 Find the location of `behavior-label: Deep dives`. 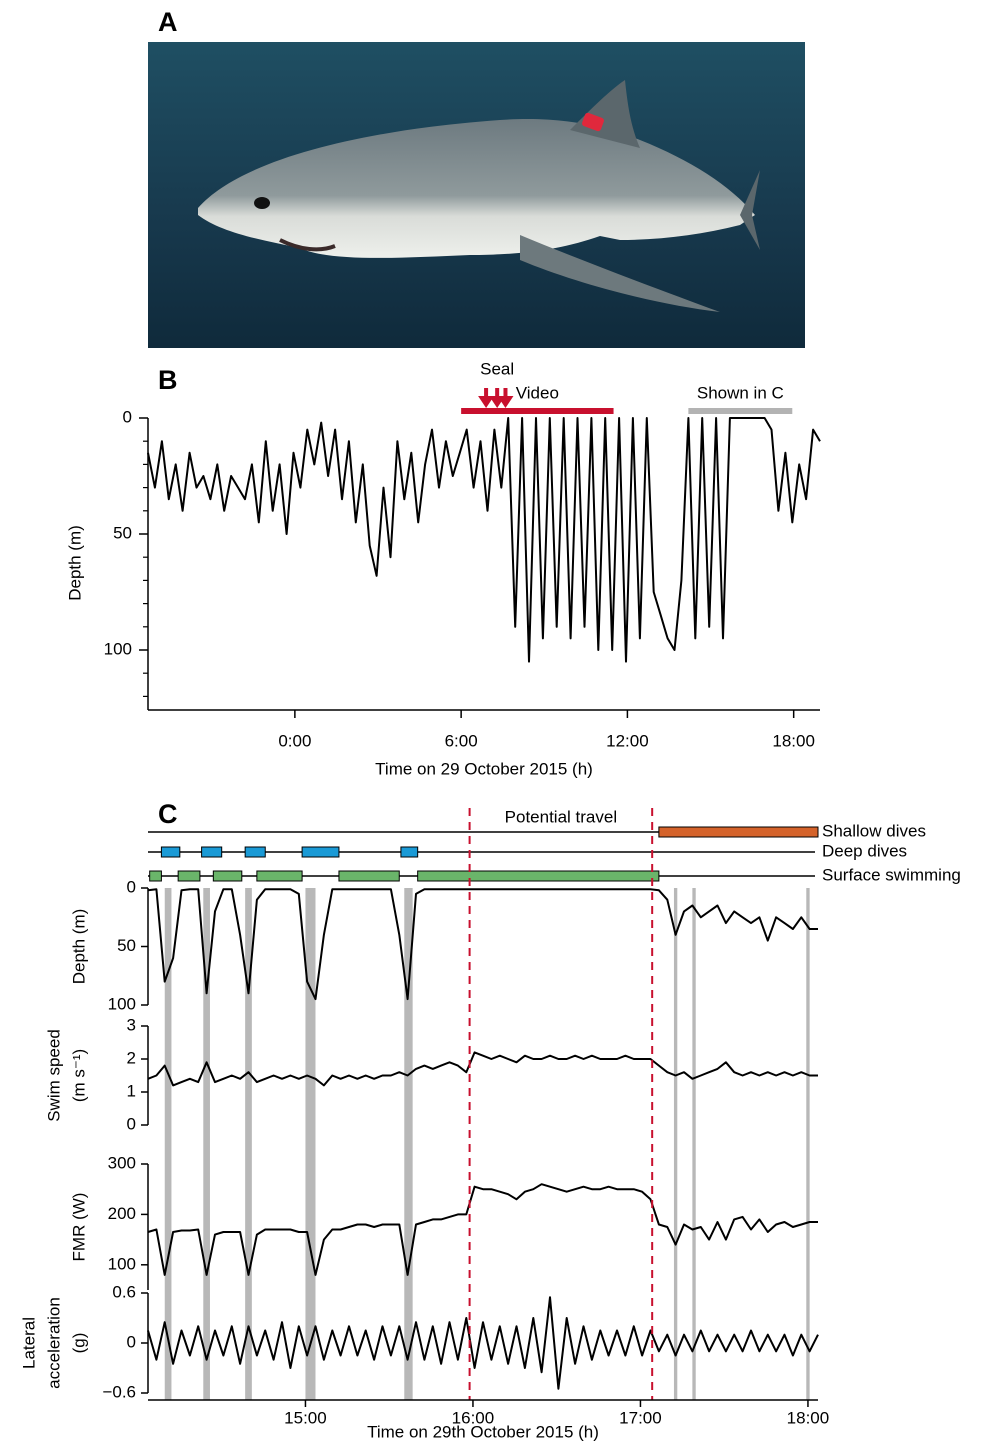

behavior-label: Deep dives is located at coordinates (864, 850).